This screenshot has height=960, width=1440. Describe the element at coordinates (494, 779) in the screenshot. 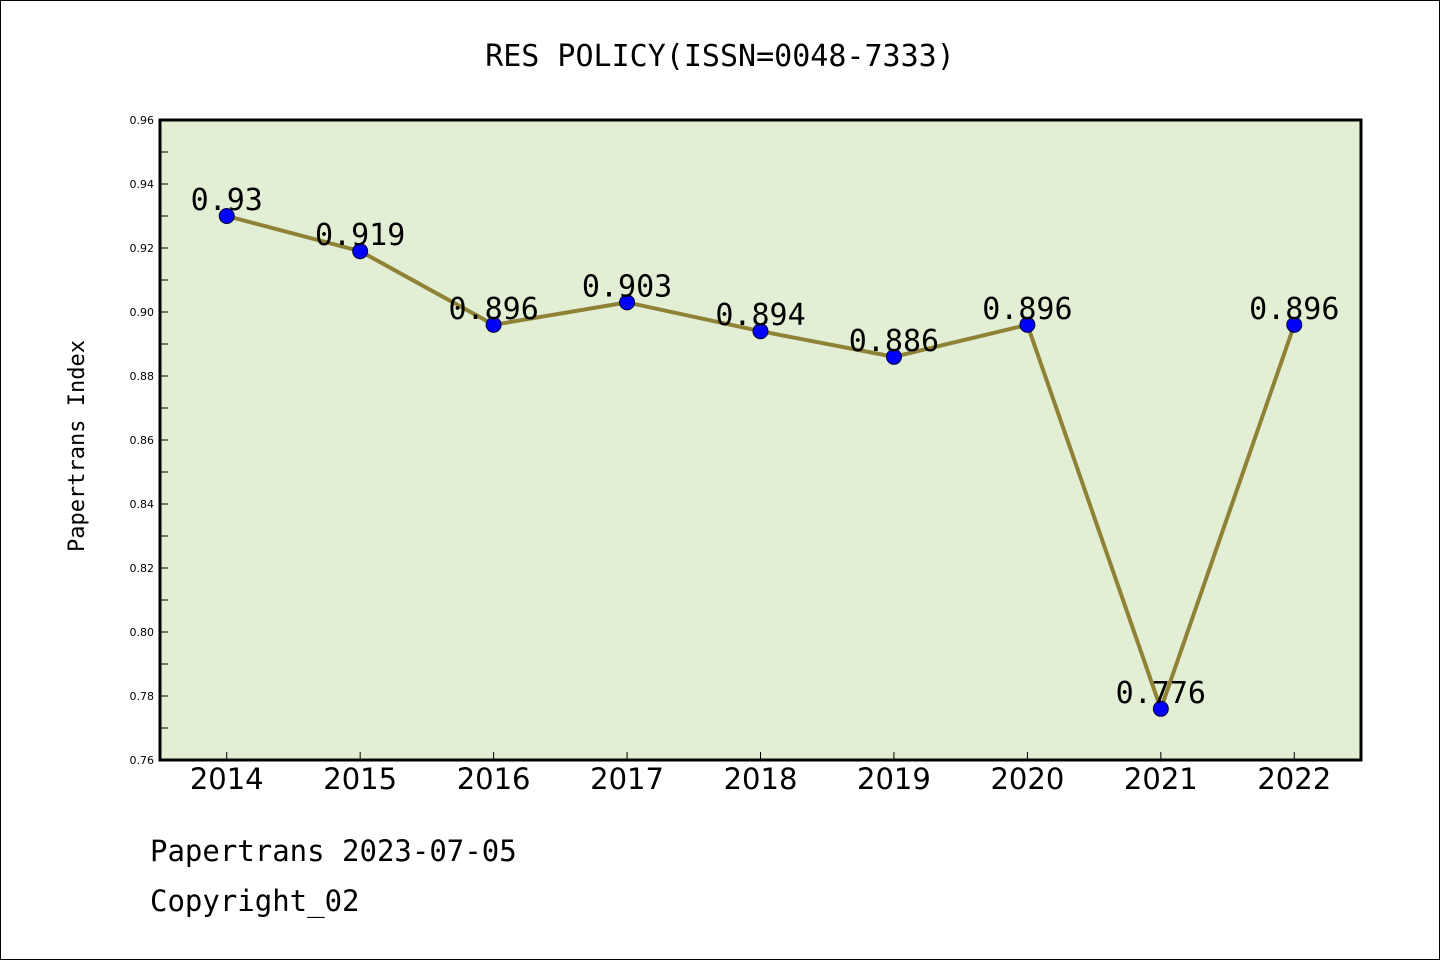

I see `x-tick-label: 2016` at that location.